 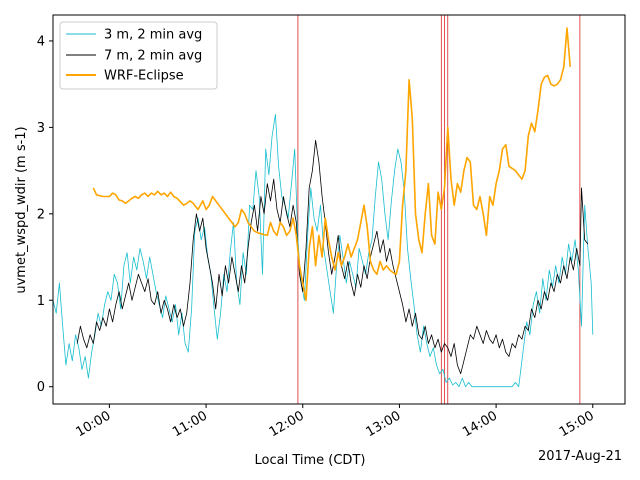 What do you see at coordinates (580, 456) in the screenshot?
I see `date-label: 2017-Aug-21` at bounding box center [580, 456].